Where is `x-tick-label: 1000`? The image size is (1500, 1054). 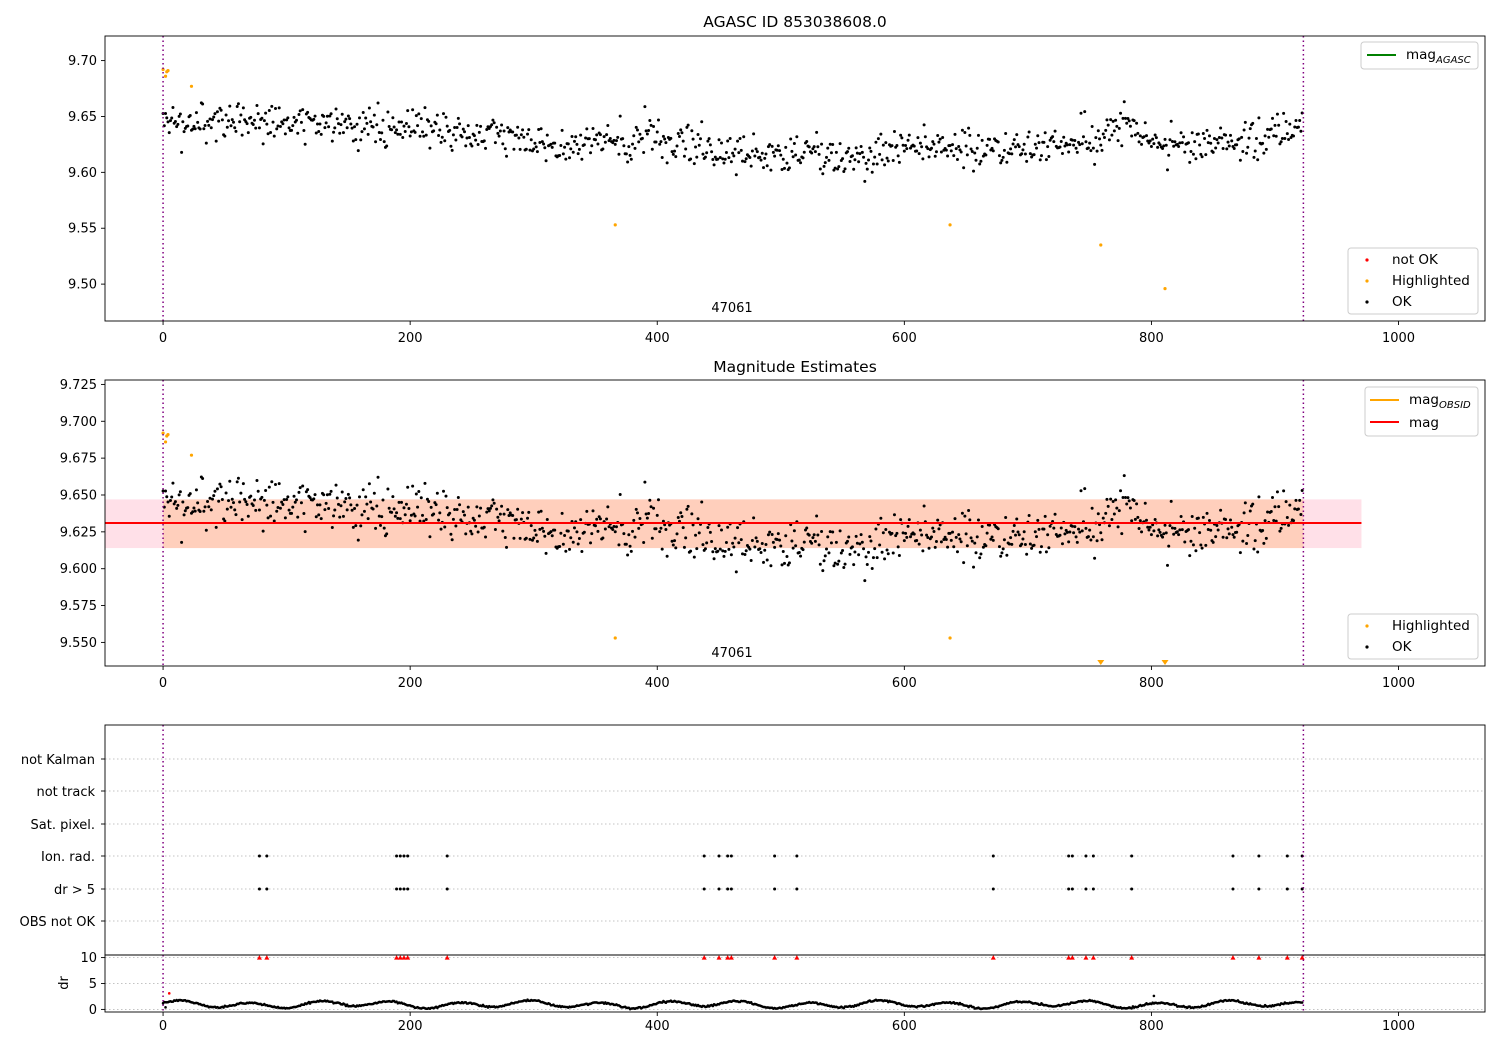 x-tick-label: 1000 is located at coordinates (1398, 338).